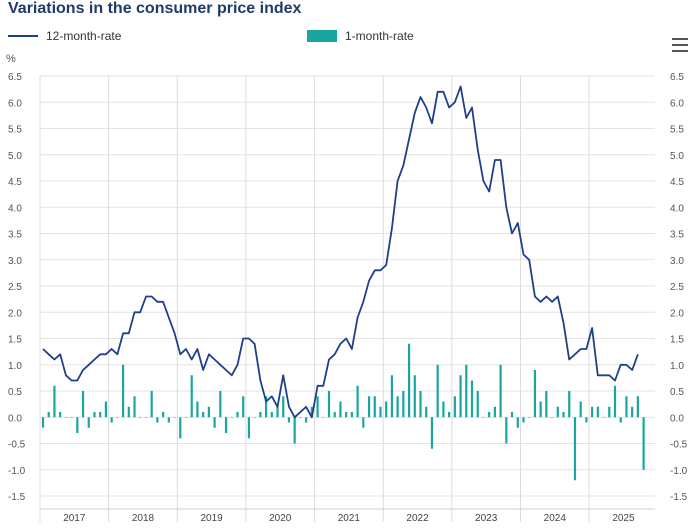  I want to click on legend-line-swatch, so click(23, 36).